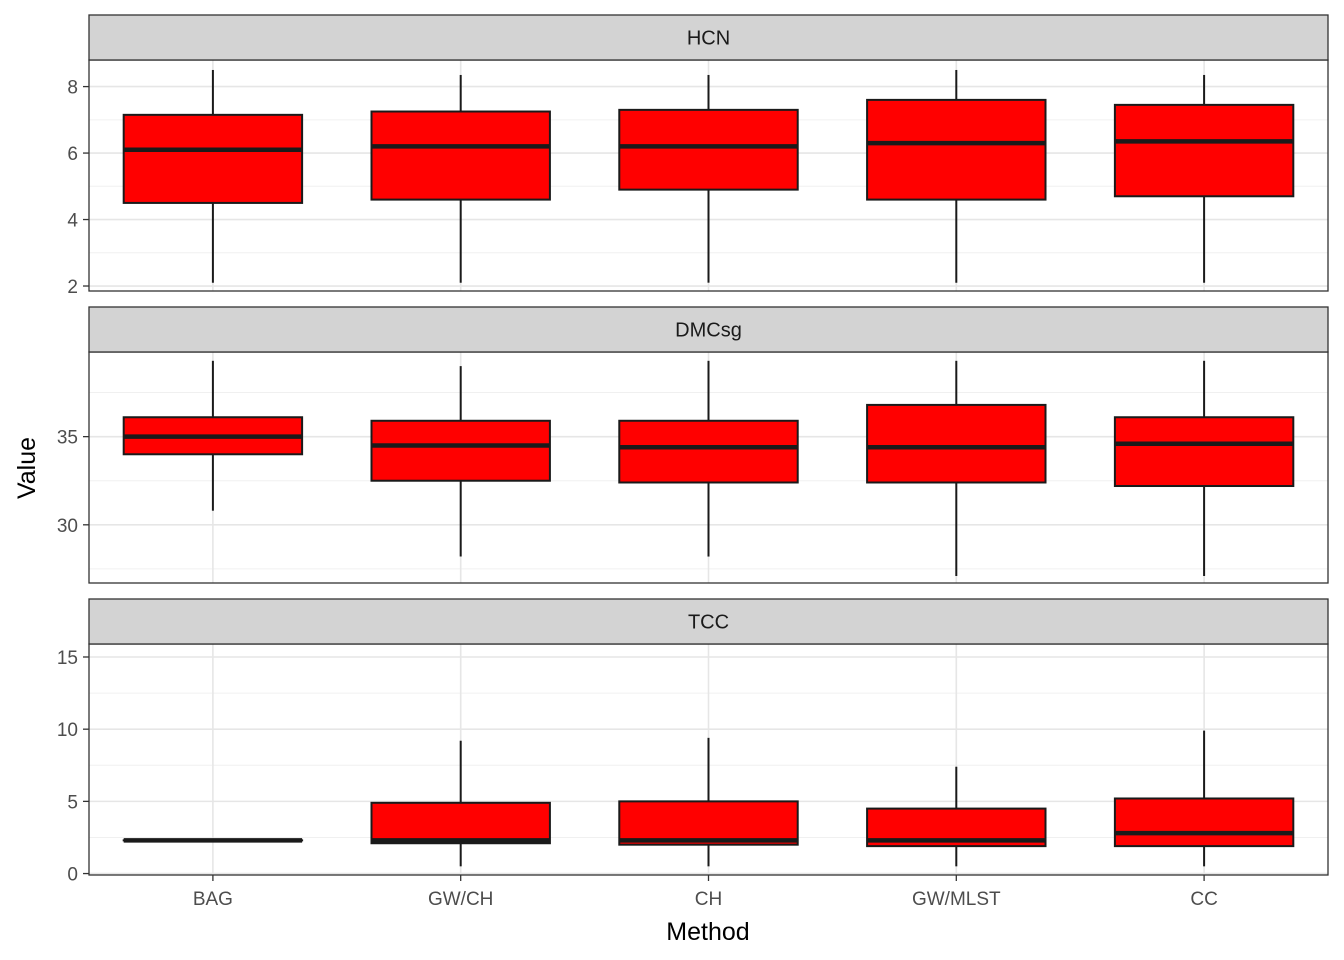  Describe the element at coordinates (72, 88) in the screenshot. I see `y-tick-label: 8` at that location.